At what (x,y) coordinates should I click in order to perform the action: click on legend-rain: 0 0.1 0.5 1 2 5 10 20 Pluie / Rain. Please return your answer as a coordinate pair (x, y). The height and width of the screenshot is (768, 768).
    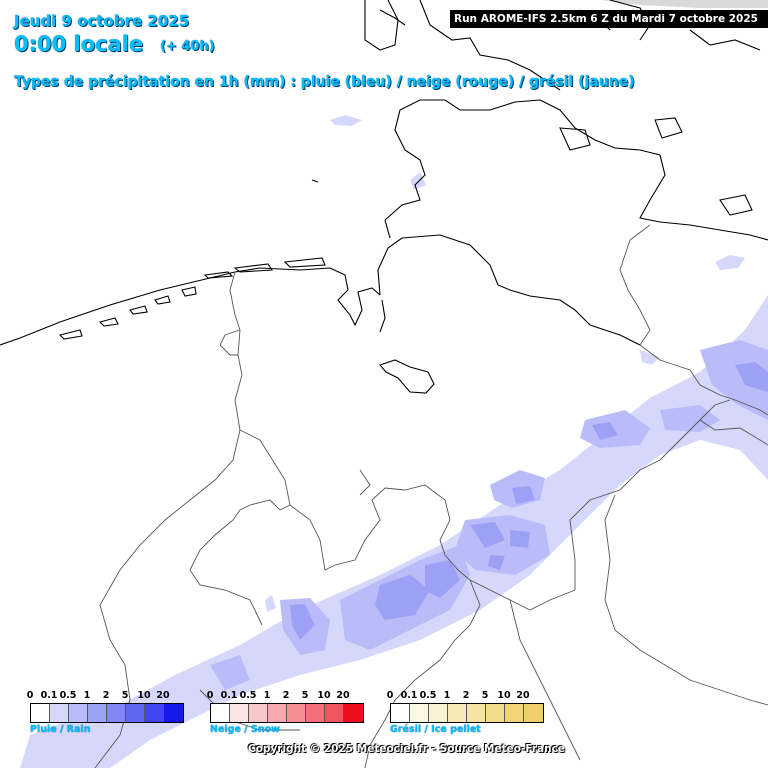
    Looking at the image, I should click on (105, 712).